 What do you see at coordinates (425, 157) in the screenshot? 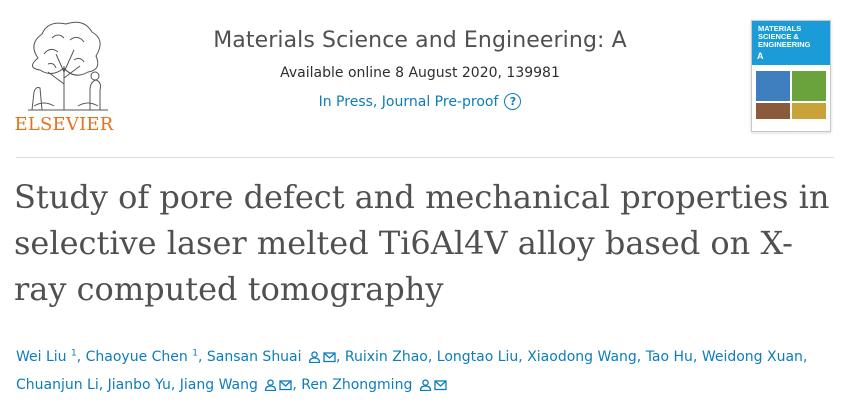
I see `header-divider` at bounding box center [425, 157].